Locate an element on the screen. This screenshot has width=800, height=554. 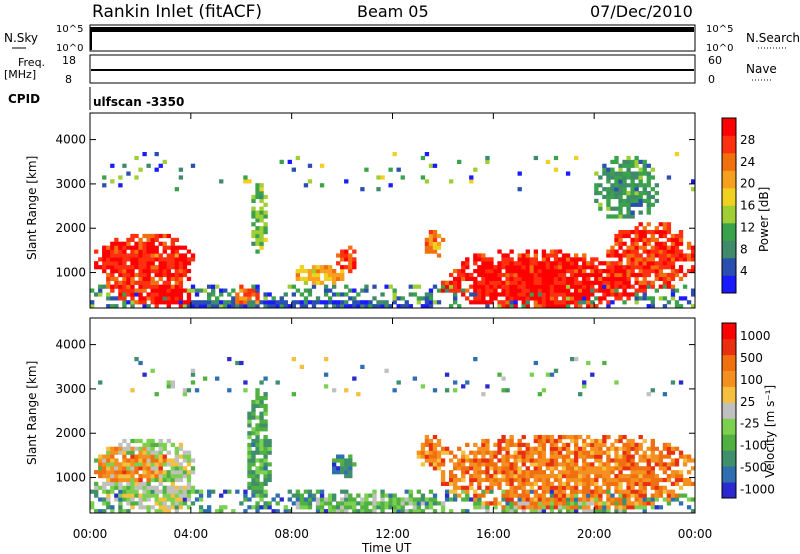
colorbar-frame is located at coordinates (729, 410).